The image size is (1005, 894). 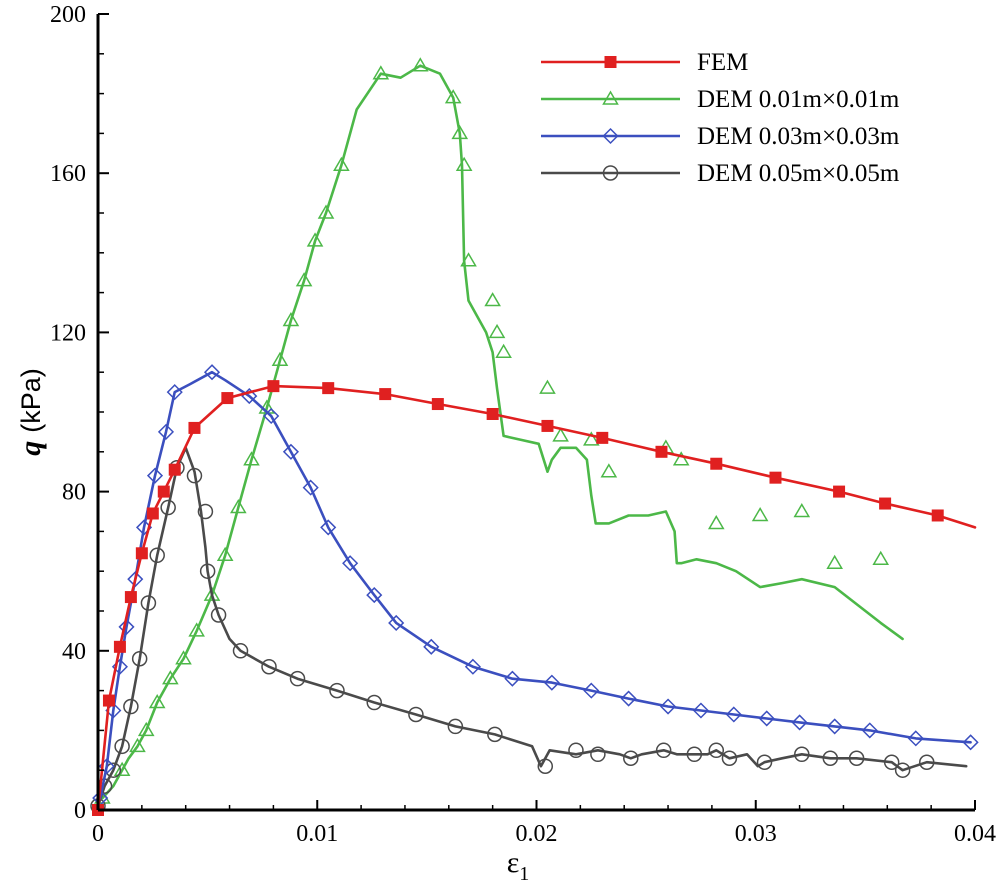 I want to click on legend-marker-diamond, so click(x=610, y=136).